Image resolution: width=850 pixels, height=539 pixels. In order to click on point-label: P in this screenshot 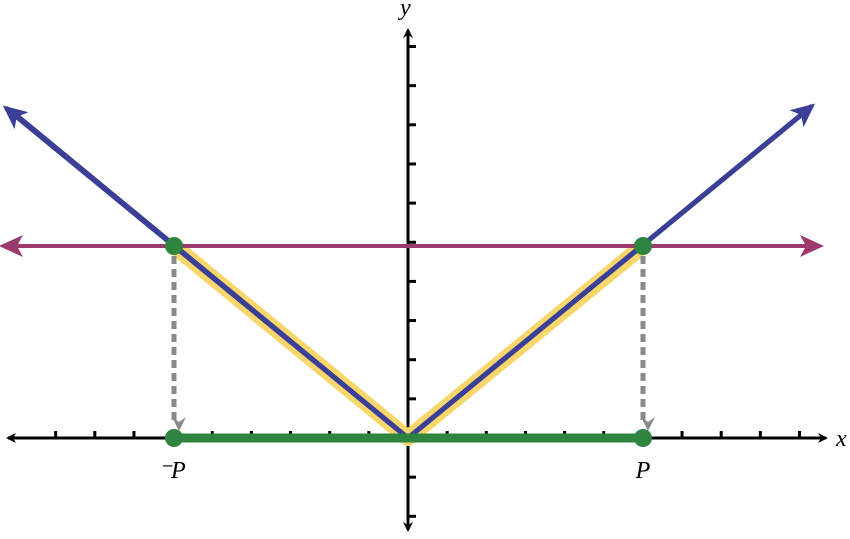, I will do `click(643, 471)`.